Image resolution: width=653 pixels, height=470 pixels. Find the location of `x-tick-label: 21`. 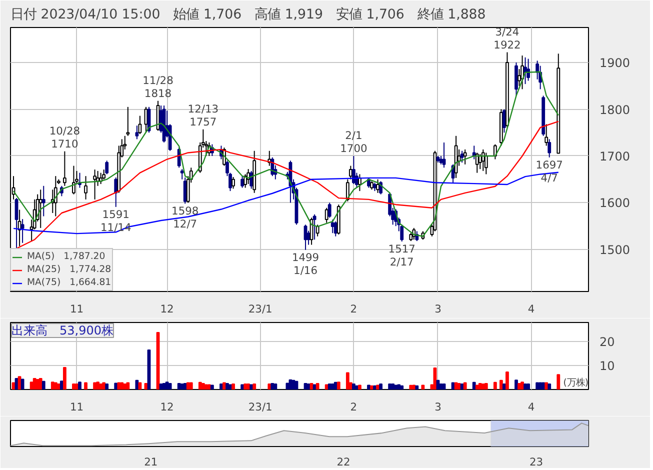

x-tick-label: 21 is located at coordinates (151, 462).